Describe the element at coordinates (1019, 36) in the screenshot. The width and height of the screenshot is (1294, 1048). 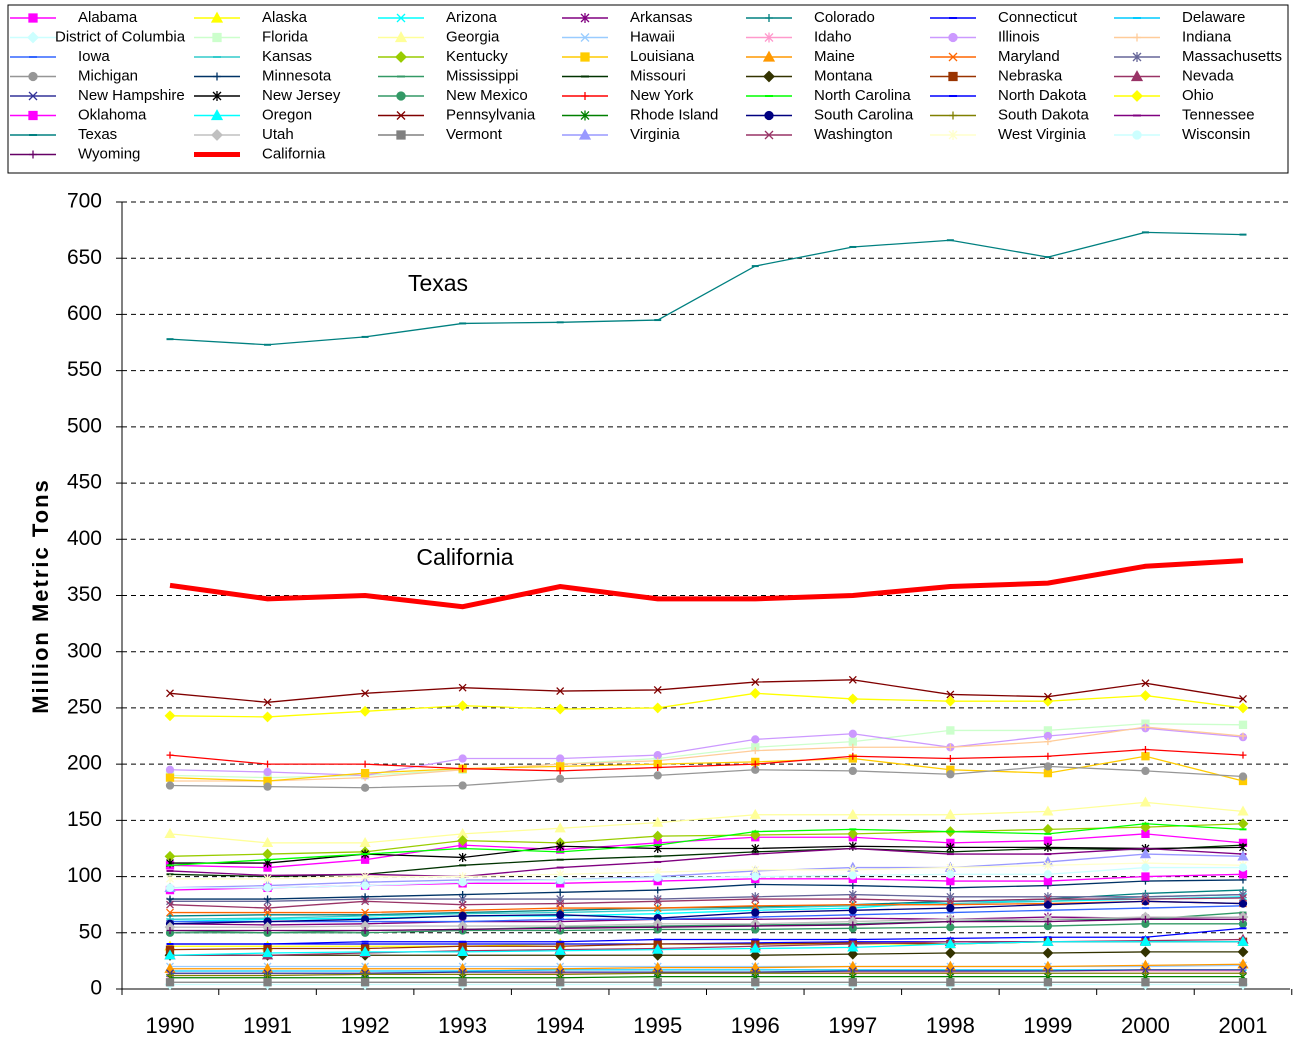
I see `legend-label: Illinois` at that location.